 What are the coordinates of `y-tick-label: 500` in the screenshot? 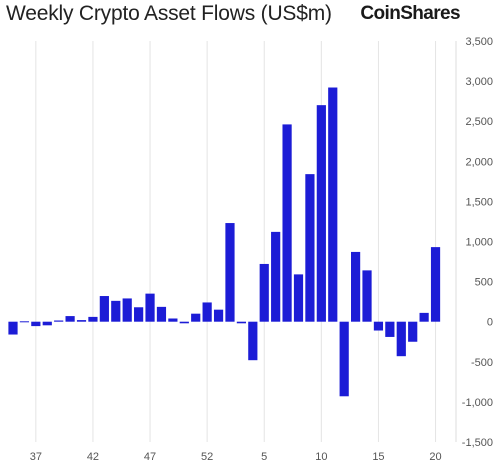 It's located at (484, 283).